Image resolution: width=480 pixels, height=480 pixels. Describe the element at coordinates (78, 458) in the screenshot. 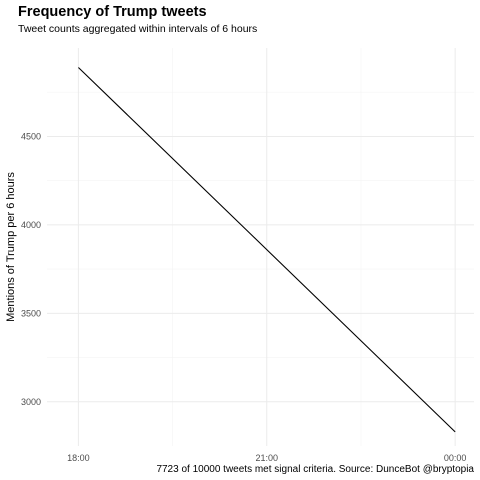

I see `x-tick-label: 18:00` at that location.